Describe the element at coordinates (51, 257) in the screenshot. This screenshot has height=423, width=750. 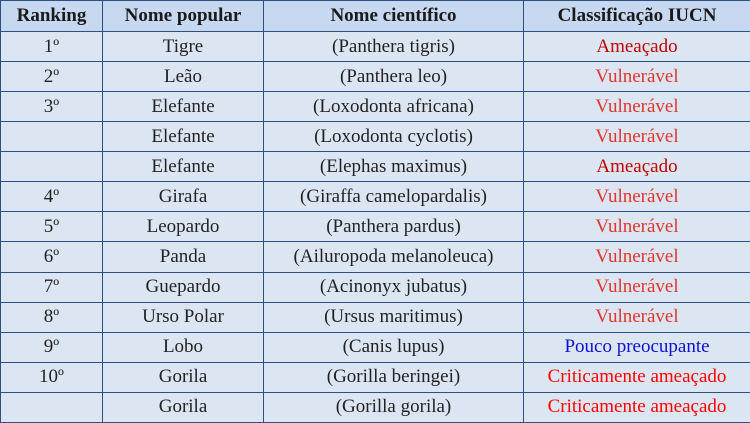
I see `ranking-cell: 6º` at that location.